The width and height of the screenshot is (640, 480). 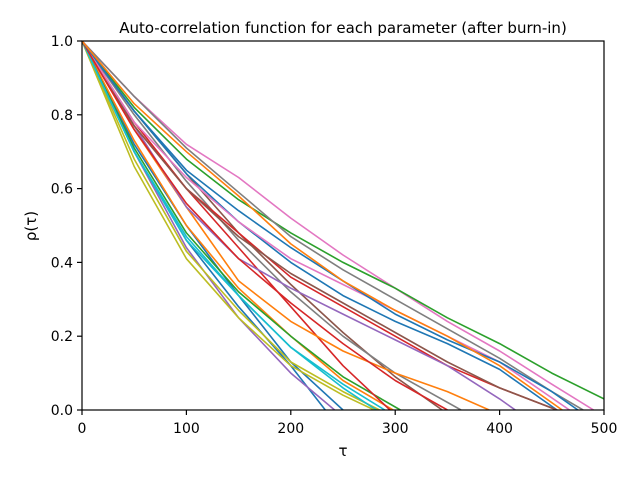 What do you see at coordinates (62, 337) in the screenshot?
I see `y-tick-label: 0.2` at bounding box center [62, 337].